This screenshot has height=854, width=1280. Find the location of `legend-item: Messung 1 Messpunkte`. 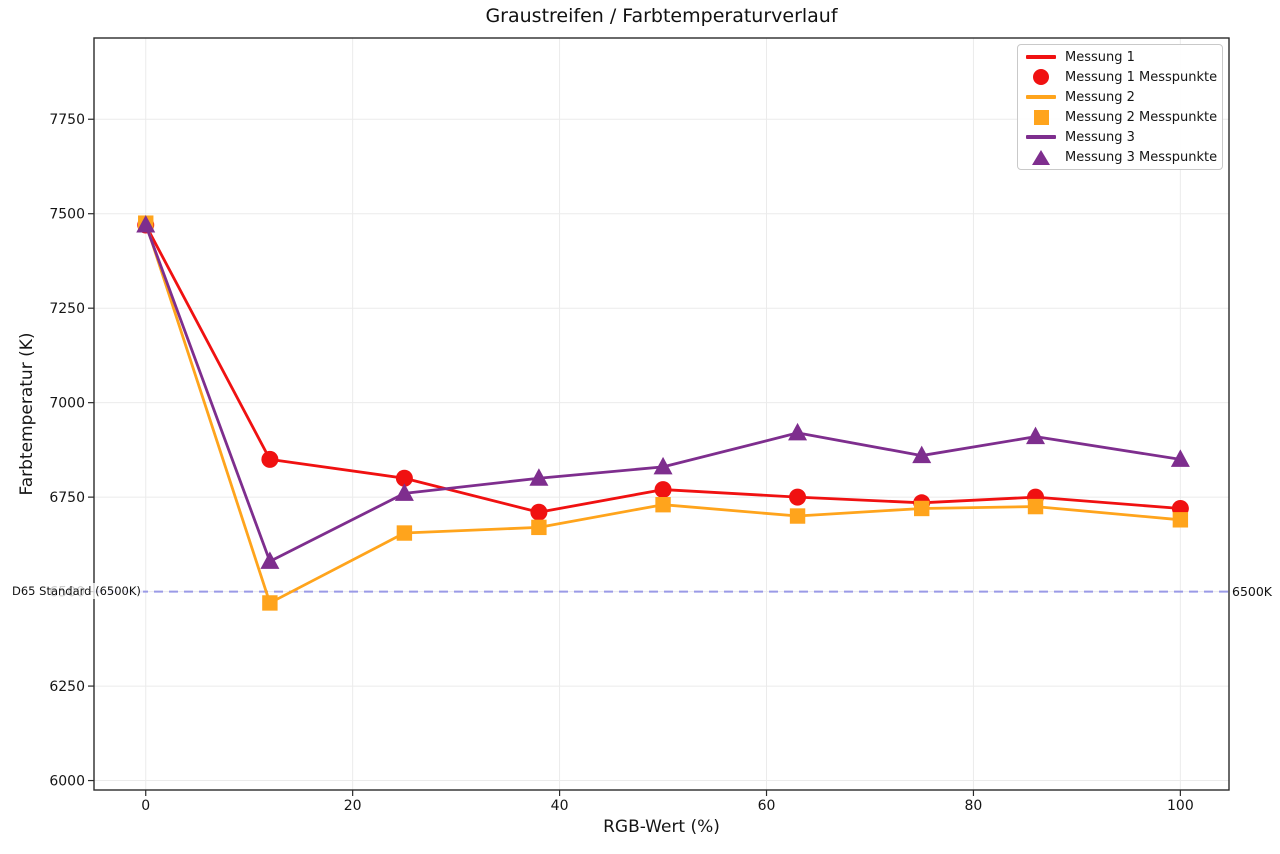

legend-item: Messung 1 Messpunkte is located at coordinates (1120, 77).